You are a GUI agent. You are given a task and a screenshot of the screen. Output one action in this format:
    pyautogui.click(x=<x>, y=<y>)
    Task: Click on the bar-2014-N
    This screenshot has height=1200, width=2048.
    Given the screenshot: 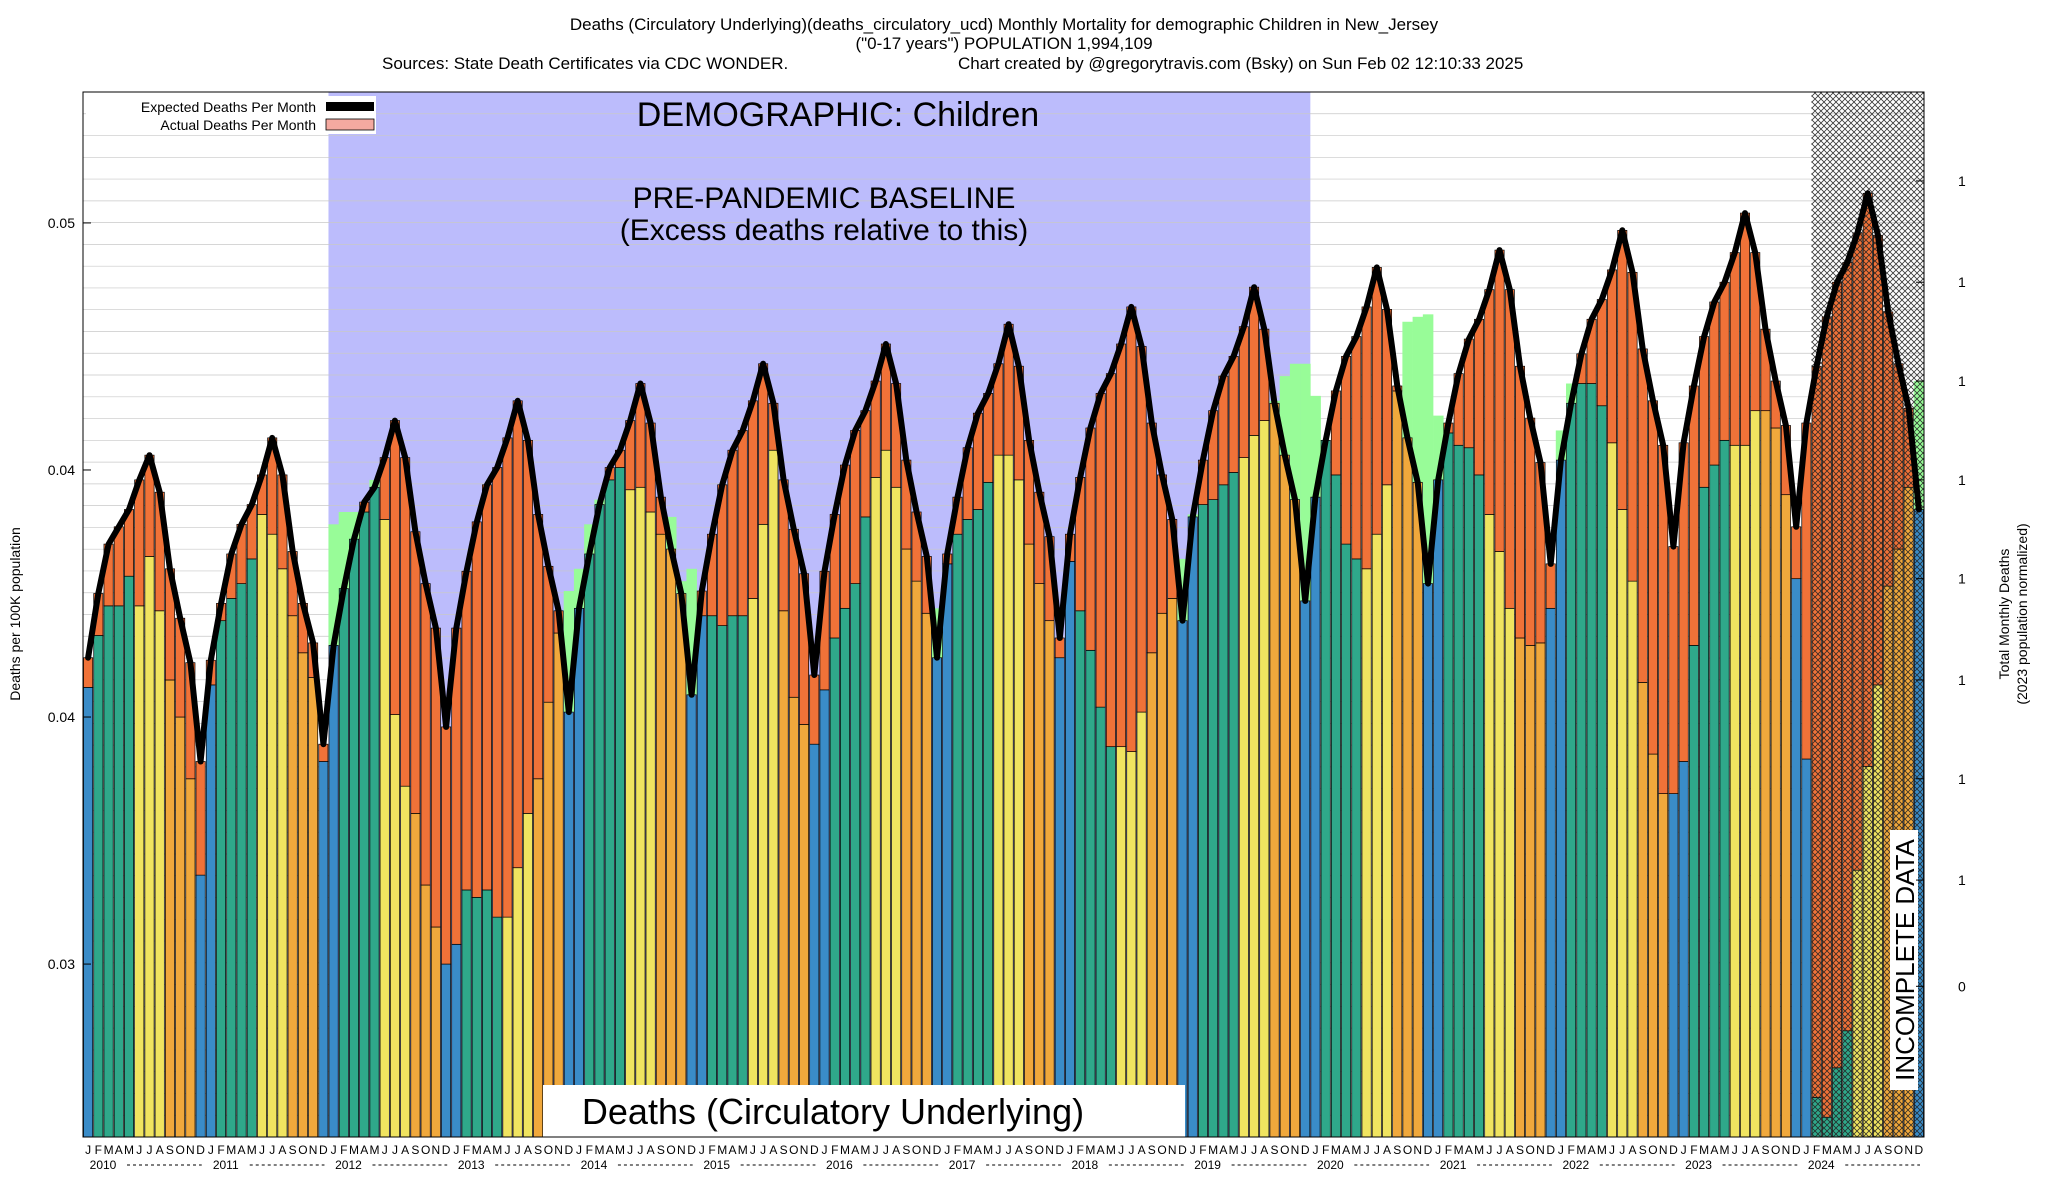 What is the action you would take?
    pyautogui.click(x=681, y=865)
    